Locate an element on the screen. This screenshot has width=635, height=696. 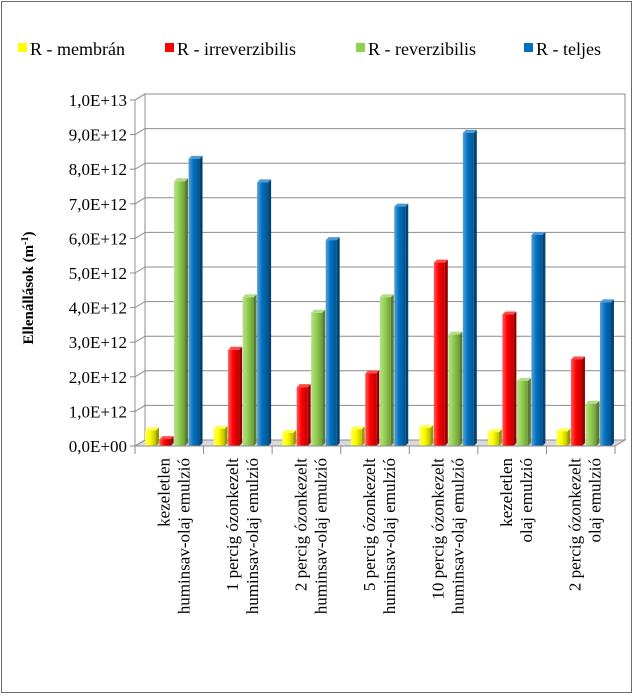
y-tick-label: 3,0E+12 is located at coordinates (98, 342).